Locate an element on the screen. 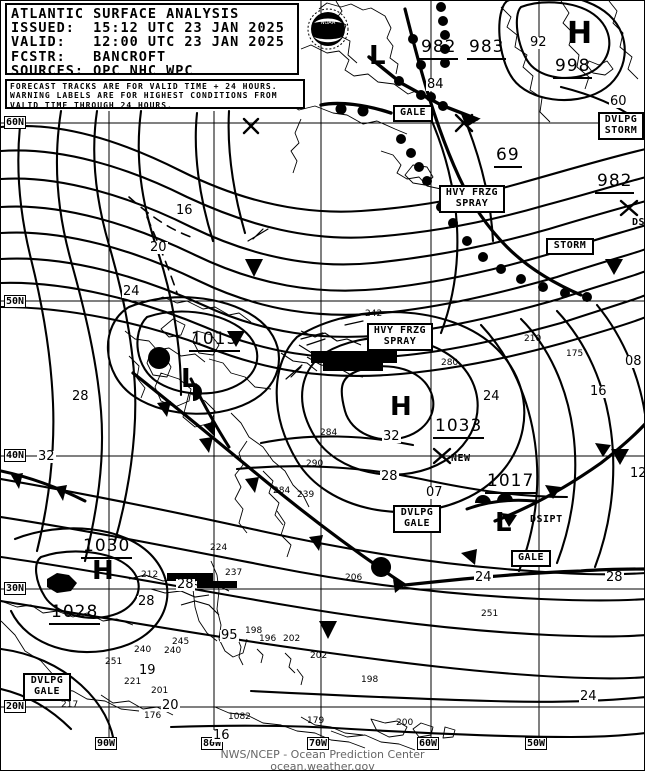  cold-front-northwest is located at coordinates (44, 486).